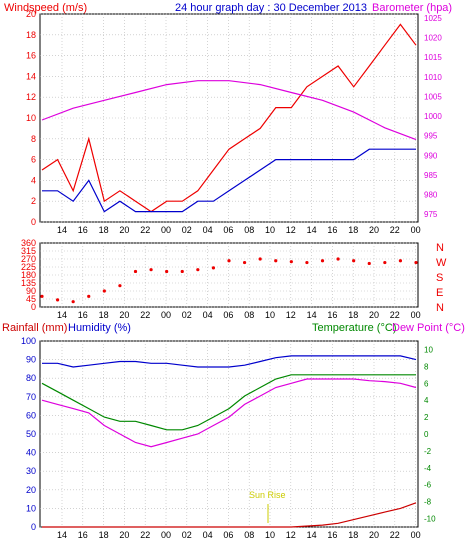  What do you see at coordinates (31, 508) in the screenshot?
I see `climate-ytick-label: 10` at bounding box center [31, 508].